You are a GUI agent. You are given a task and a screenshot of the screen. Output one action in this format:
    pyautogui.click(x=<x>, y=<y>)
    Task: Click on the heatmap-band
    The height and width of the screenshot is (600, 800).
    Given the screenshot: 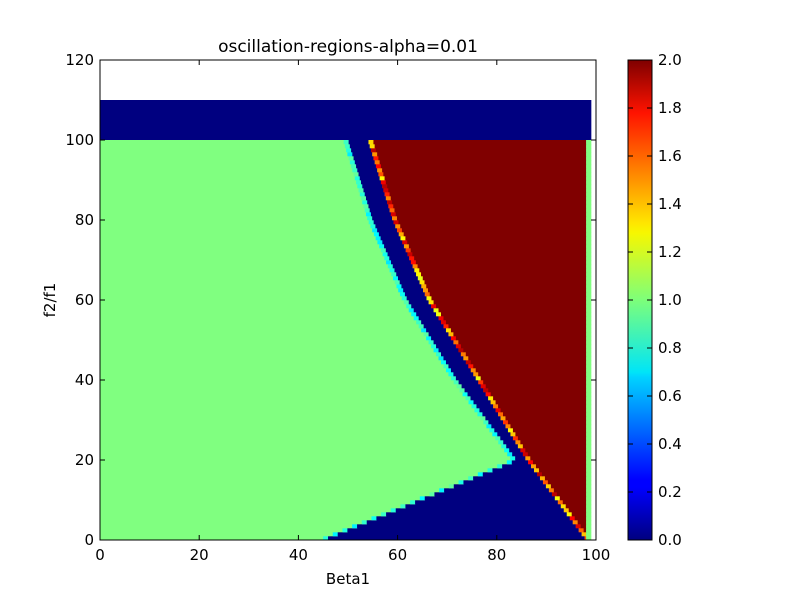 What is the action you would take?
    pyautogui.click(x=346, y=120)
    